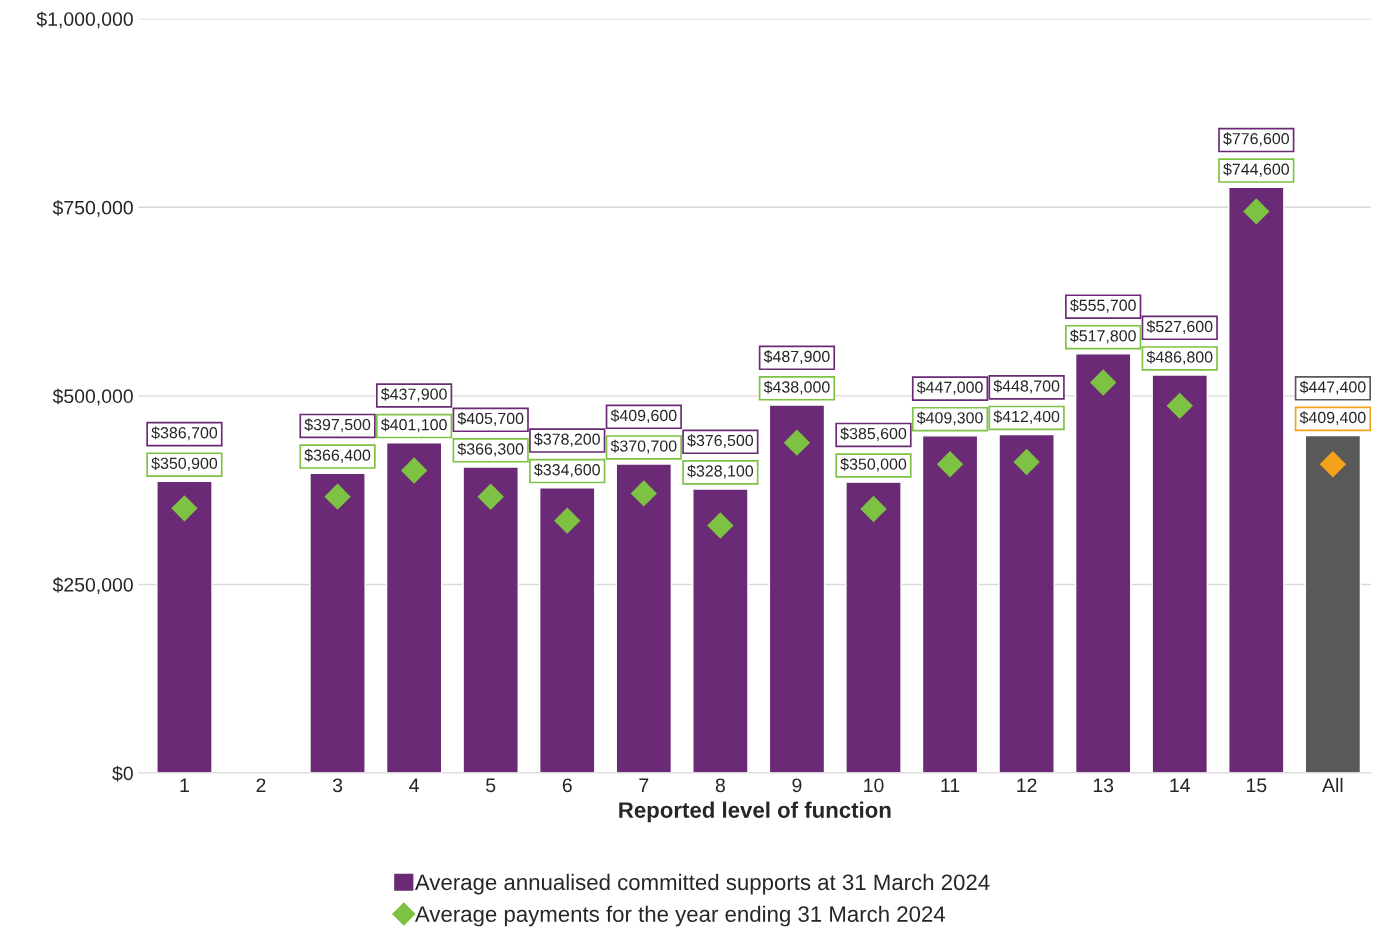  I want to click on y-tick-label: $0, so click(122, 773).